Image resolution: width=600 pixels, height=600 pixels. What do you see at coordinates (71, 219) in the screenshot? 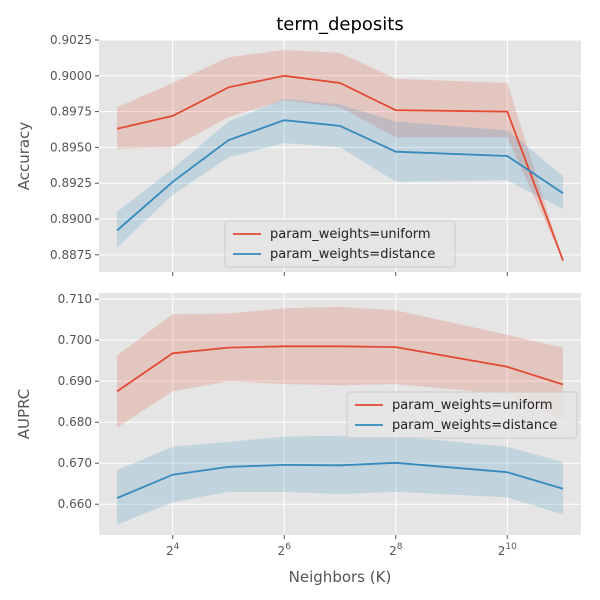
I see `y-tick-label: 0.8900` at bounding box center [71, 219].